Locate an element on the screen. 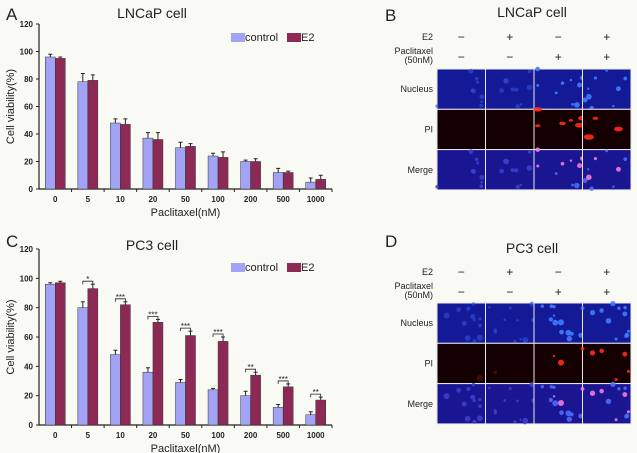  chart-title: LNCaP cell is located at coordinates (152, 13).